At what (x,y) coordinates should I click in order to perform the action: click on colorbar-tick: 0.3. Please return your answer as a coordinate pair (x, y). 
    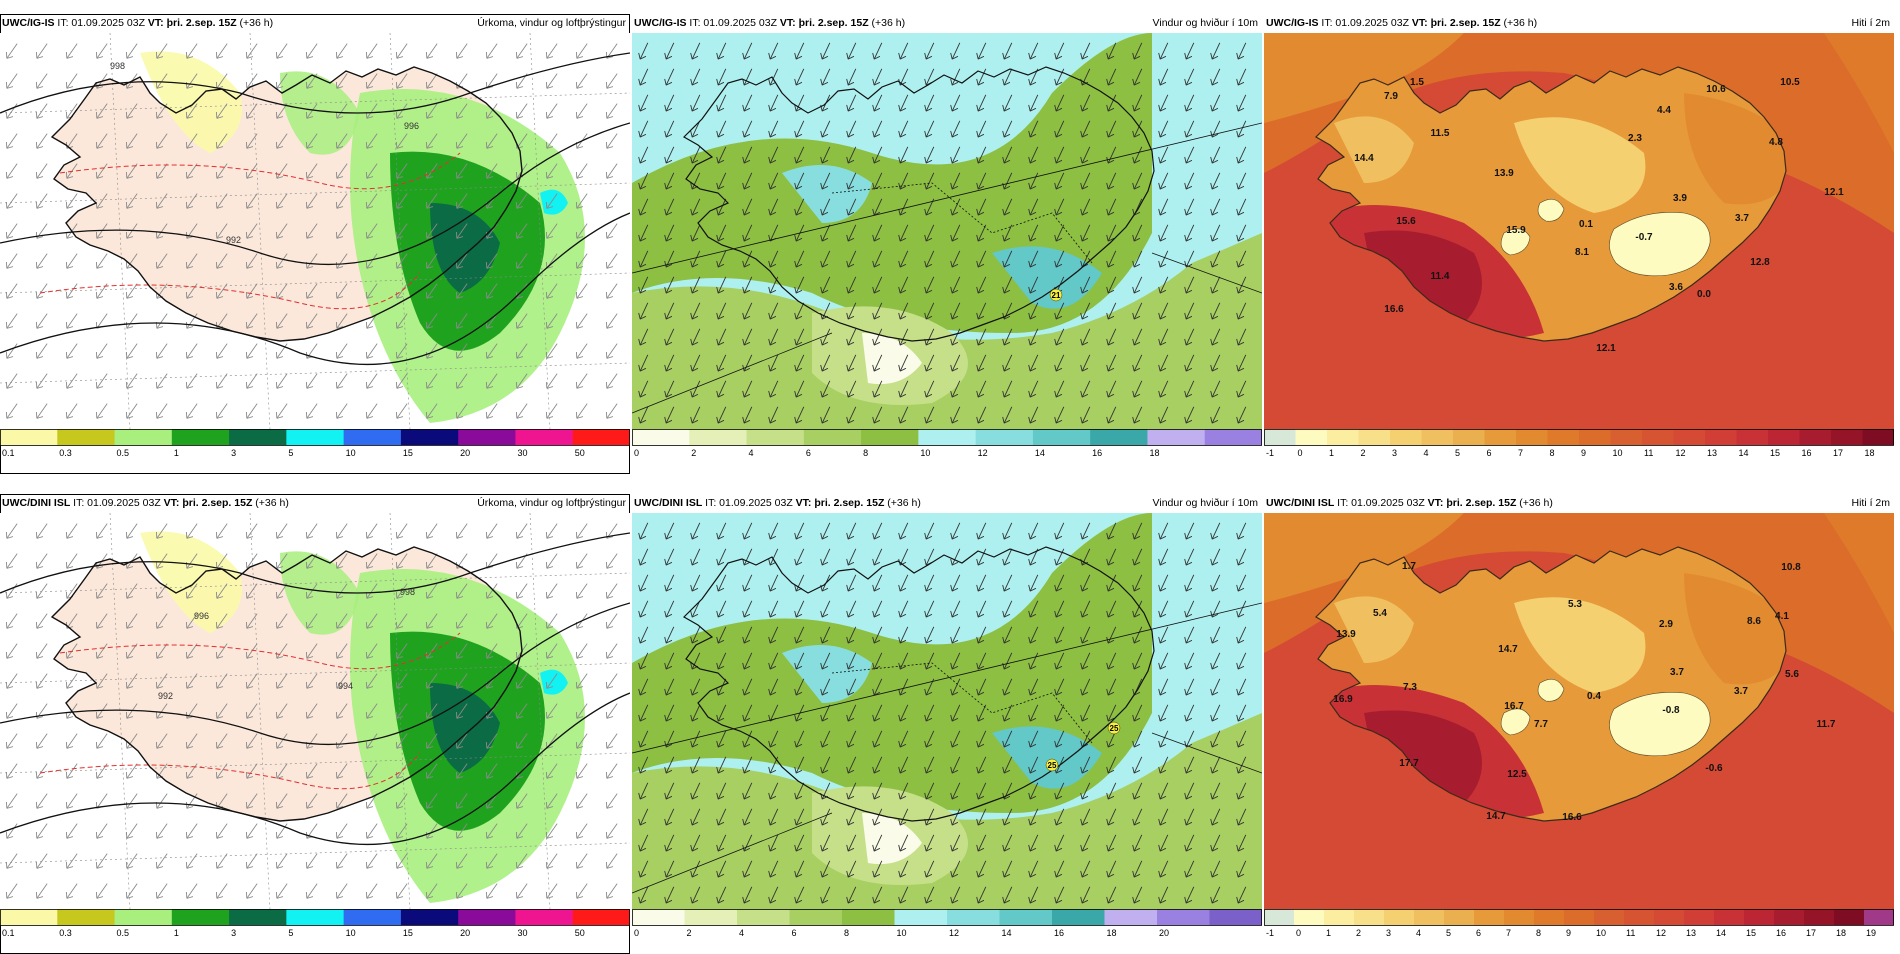
    Looking at the image, I should click on (65, 933).